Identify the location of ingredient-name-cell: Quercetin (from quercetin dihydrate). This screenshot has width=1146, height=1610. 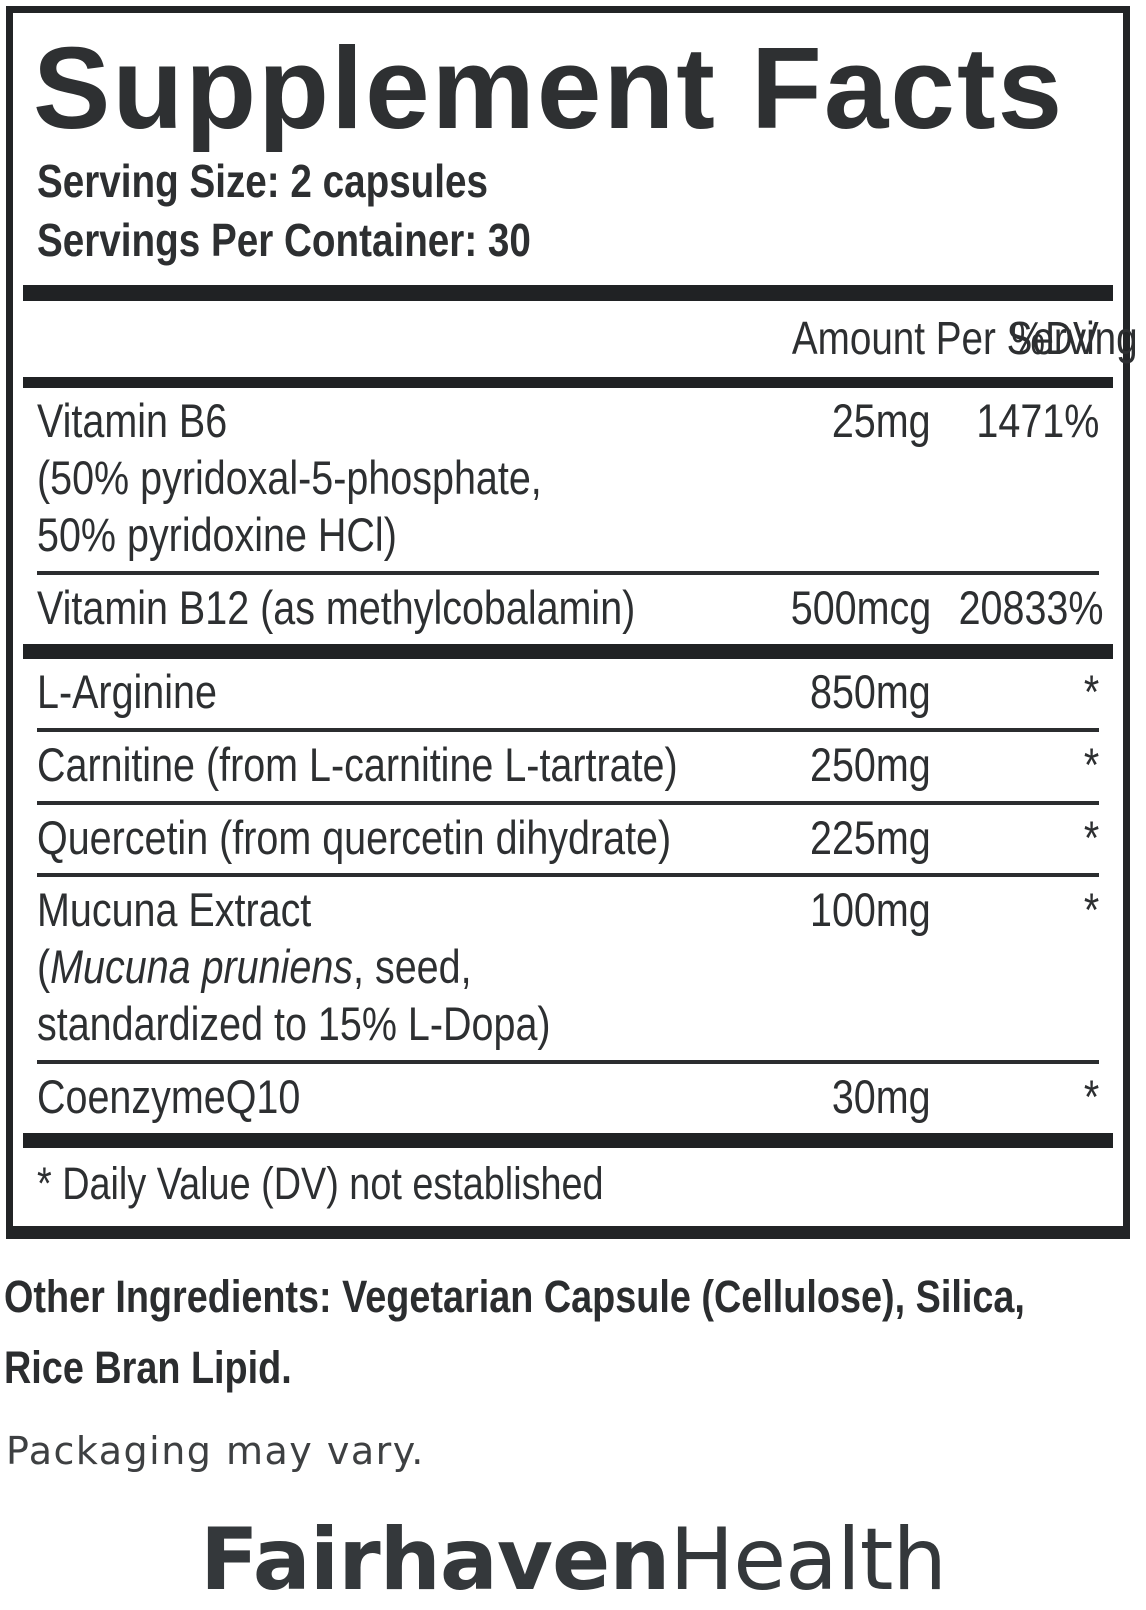
(381, 838).